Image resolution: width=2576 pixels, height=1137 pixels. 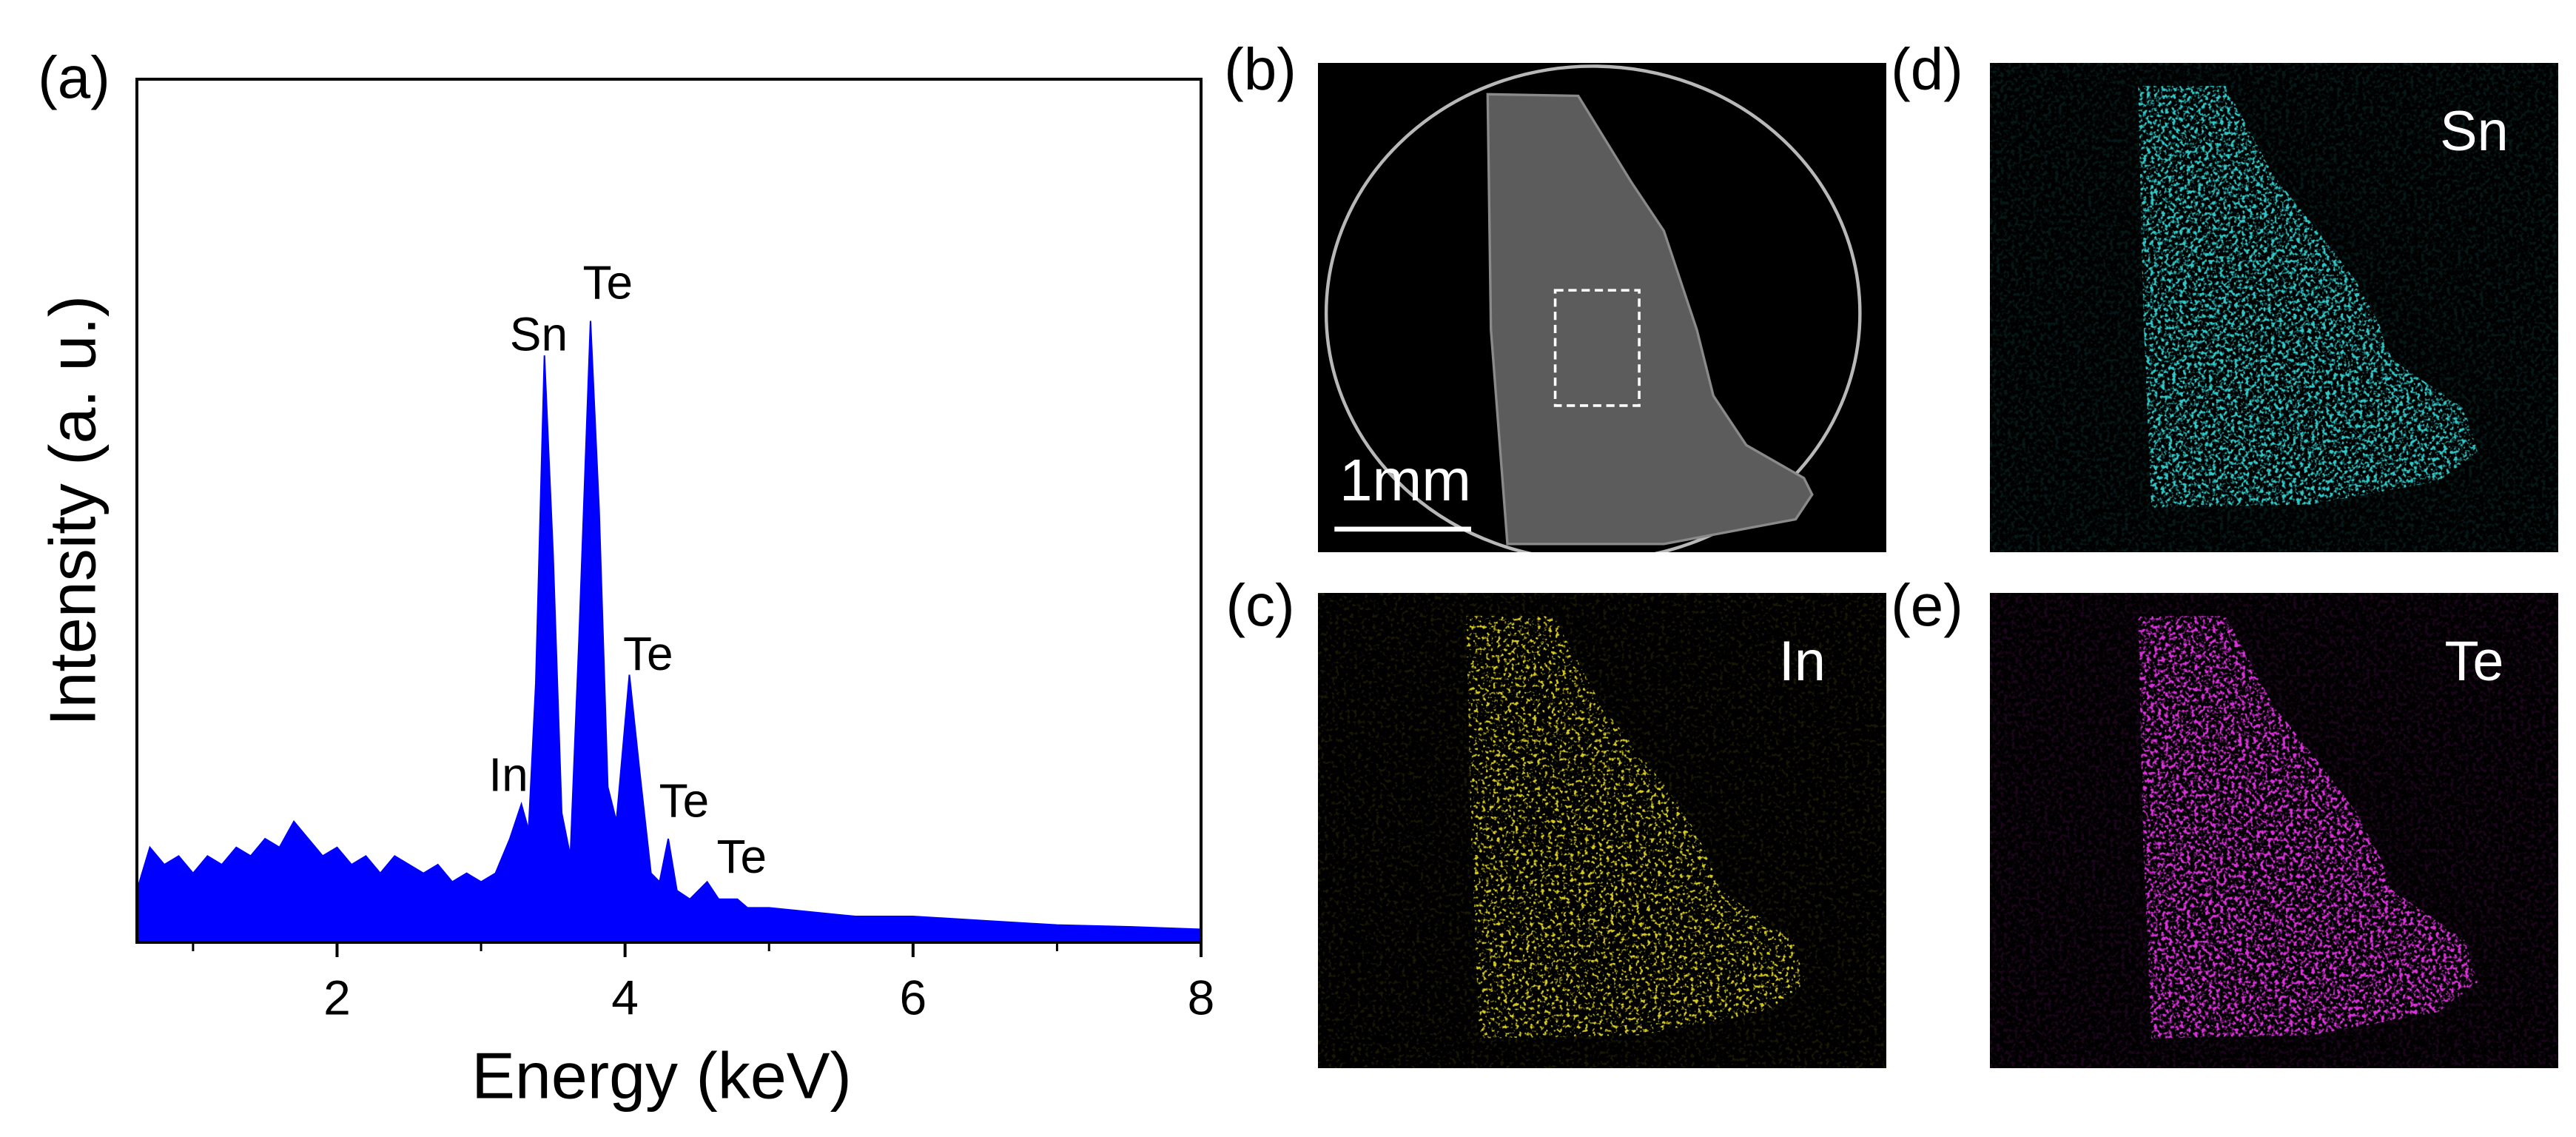 I want to click on panel-label: (a), so click(x=74, y=77).